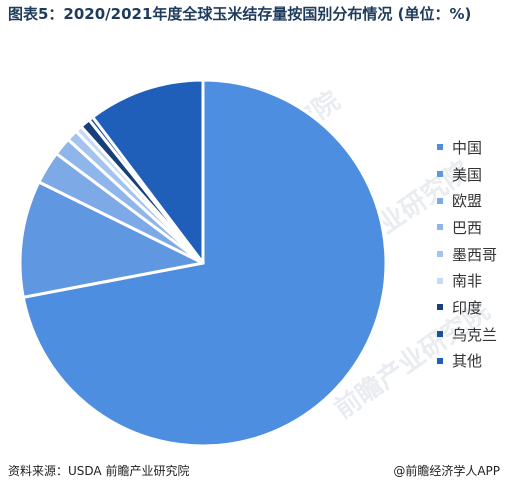  I want to click on legend-item: 墨西哥, so click(467, 254).